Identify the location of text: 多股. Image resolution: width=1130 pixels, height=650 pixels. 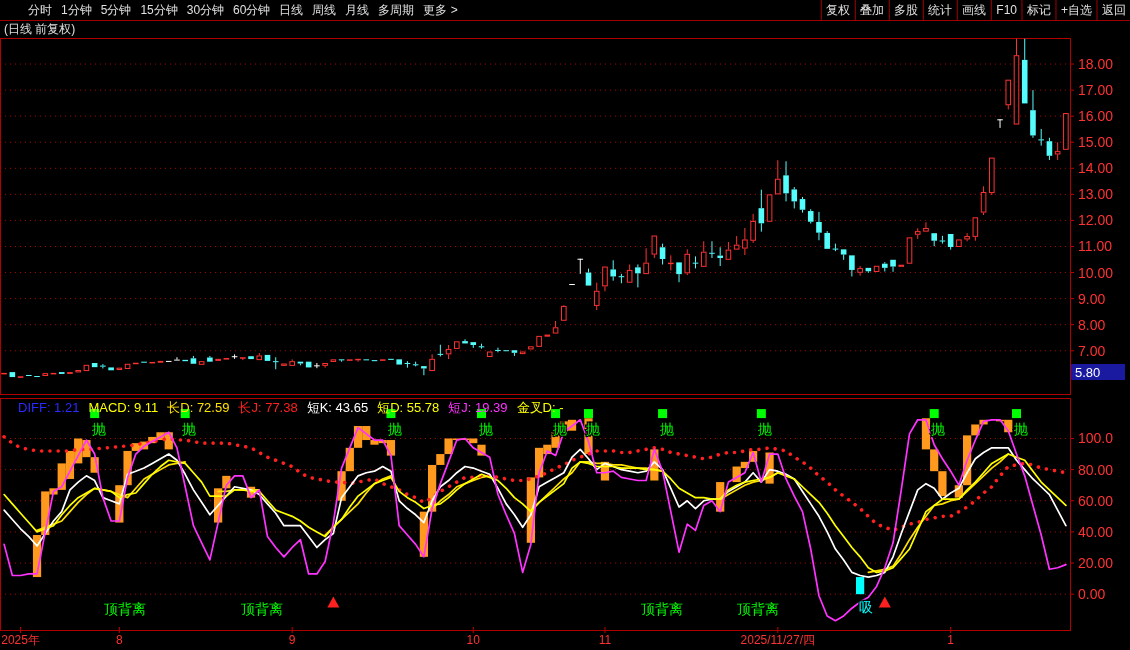
(906, 10).